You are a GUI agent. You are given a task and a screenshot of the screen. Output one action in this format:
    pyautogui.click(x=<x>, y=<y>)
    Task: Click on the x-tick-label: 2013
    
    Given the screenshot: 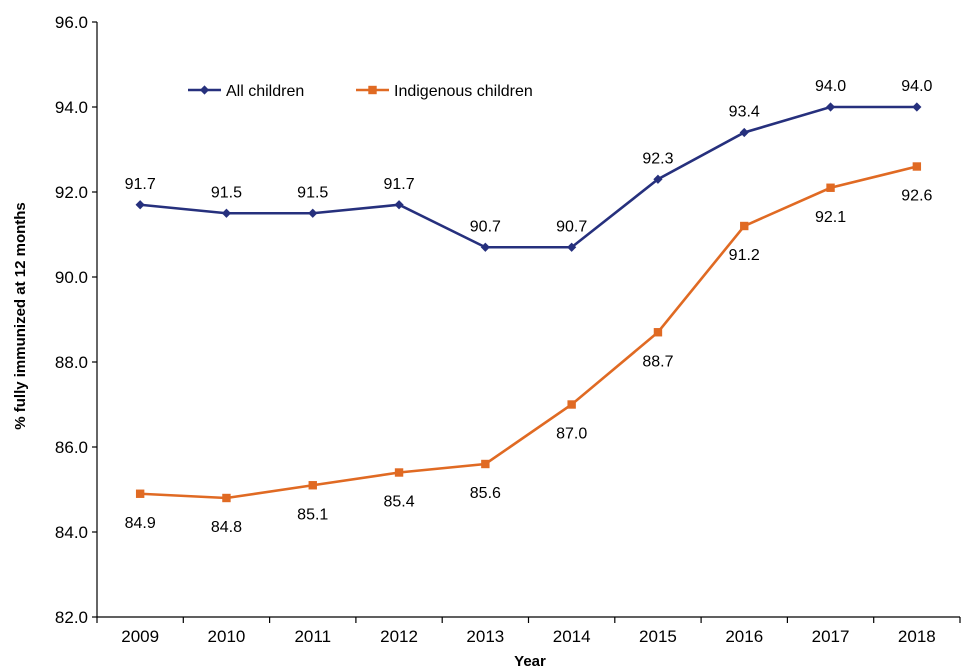 What is the action you would take?
    pyautogui.click(x=485, y=636)
    